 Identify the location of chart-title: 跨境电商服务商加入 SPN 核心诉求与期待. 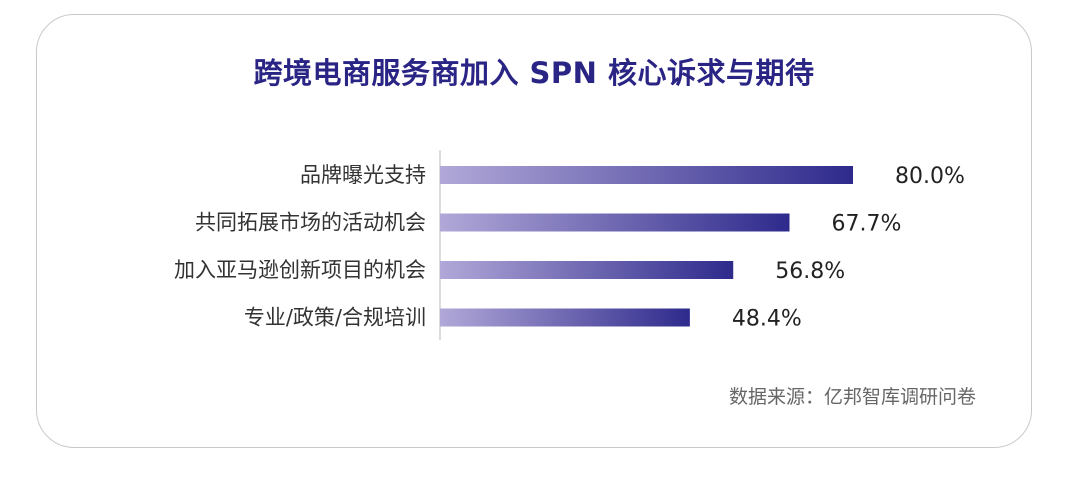
(534, 73).